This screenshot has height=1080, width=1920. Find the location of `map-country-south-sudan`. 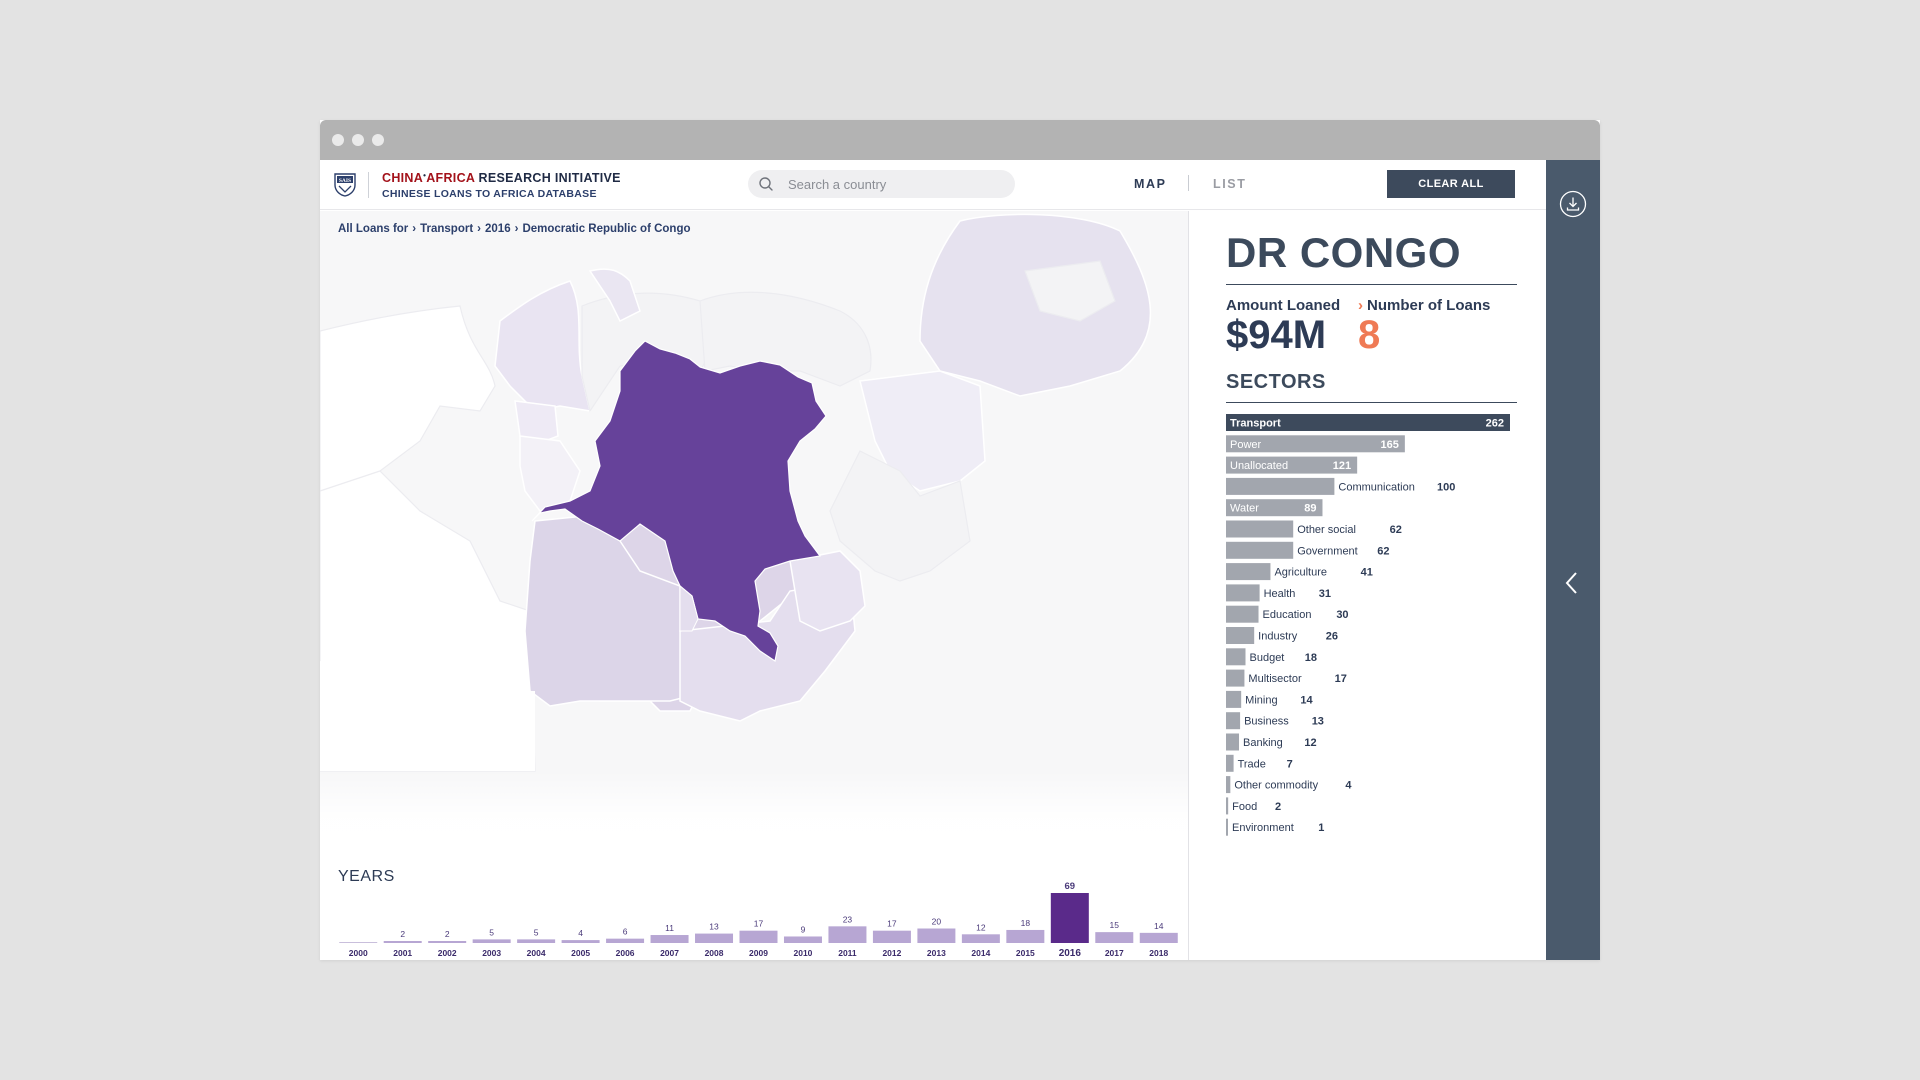

map-country-south-sudan is located at coordinates (785, 339).